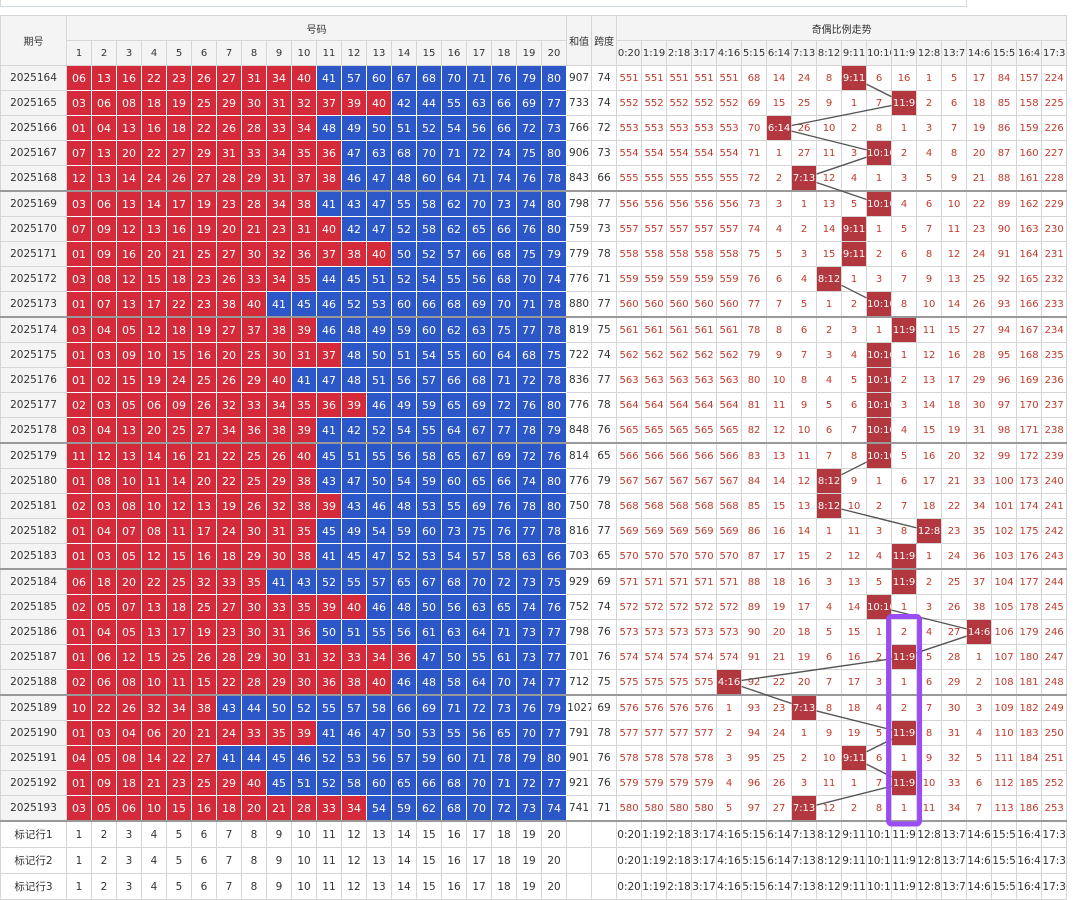 This screenshot has height=900, width=1080. I want to click on drawn-number: 29, so click(279, 481).